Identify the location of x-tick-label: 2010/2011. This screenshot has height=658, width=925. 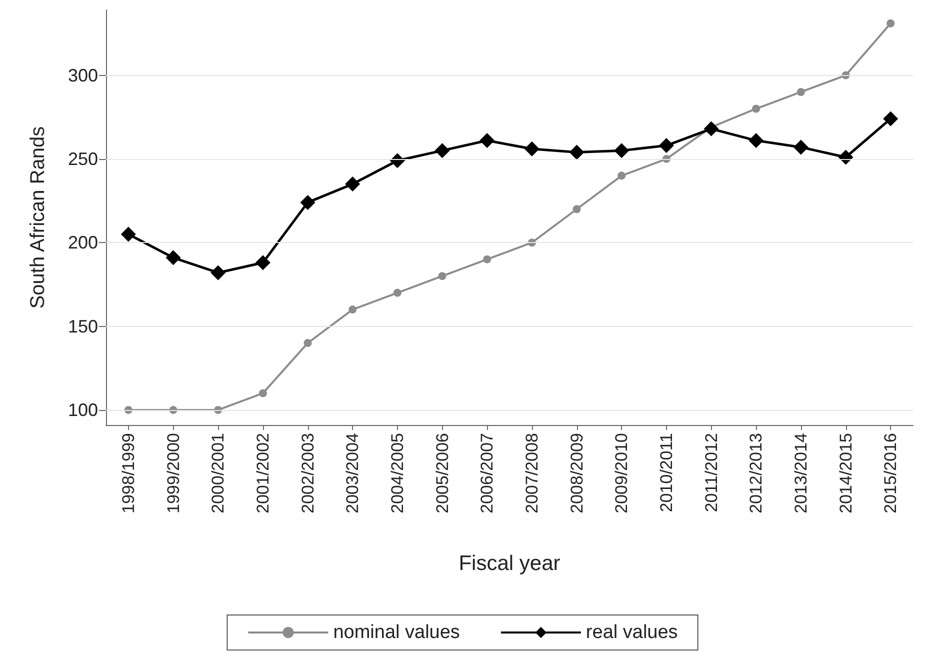
(666, 472).